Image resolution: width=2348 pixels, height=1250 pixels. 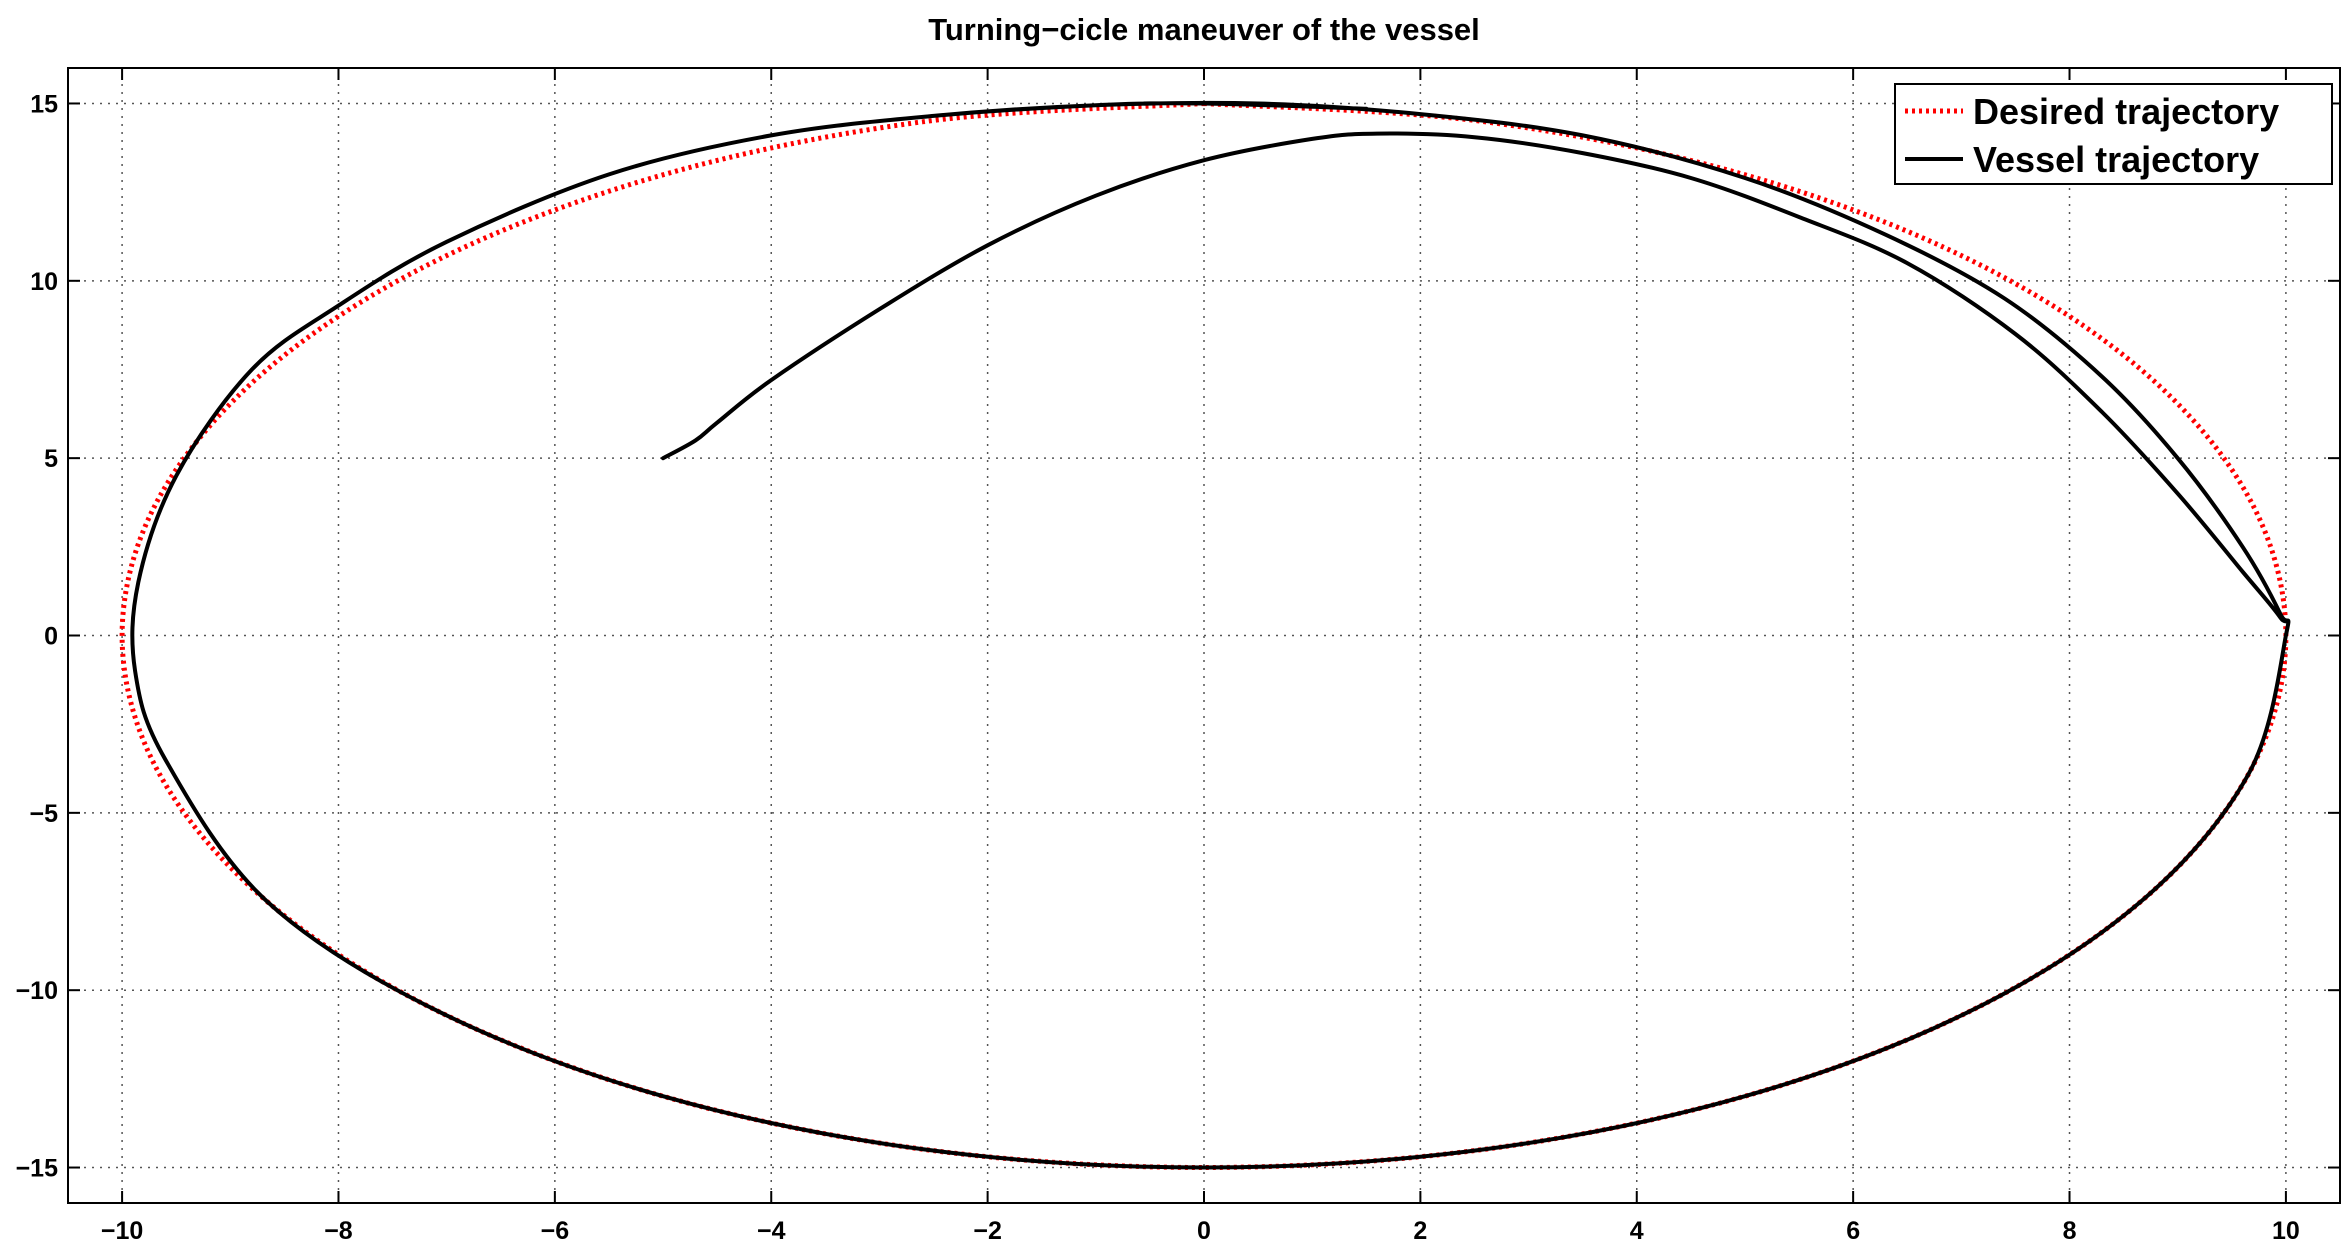 What do you see at coordinates (1420, 1231) in the screenshot?
I see `x-tick-label: 2` at bounding box center [1420, 1231].